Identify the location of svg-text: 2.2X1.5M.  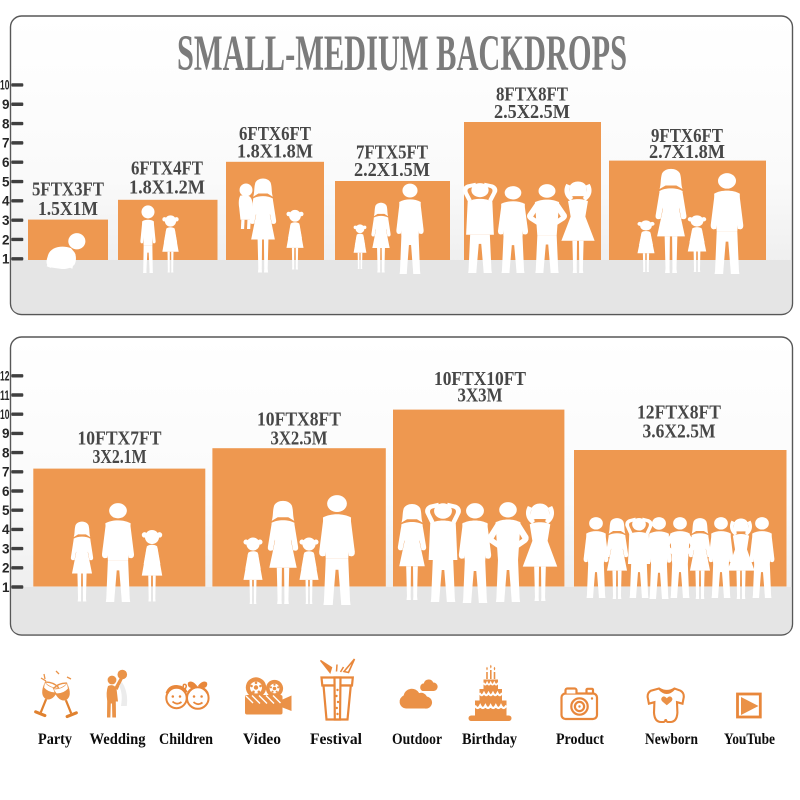
(392, 170).